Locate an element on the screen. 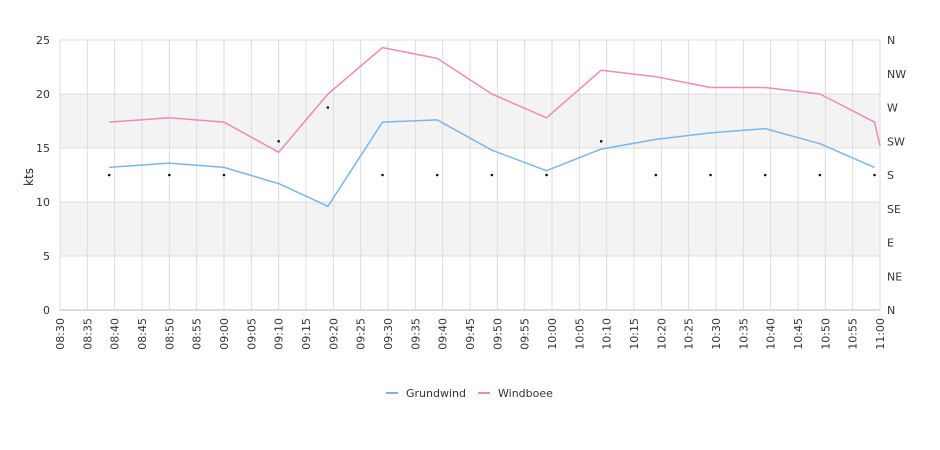 The height and width of the screenshot is (450, 940). markers-layer is located at coordinates (491, 141).